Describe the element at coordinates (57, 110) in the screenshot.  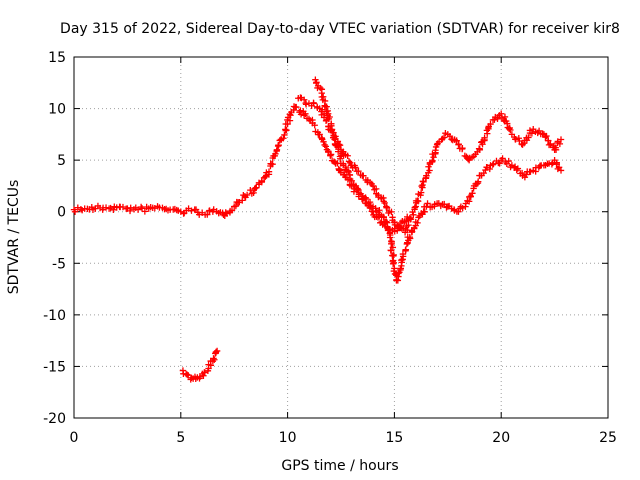
I see `y-tick-label: 10` at that location.